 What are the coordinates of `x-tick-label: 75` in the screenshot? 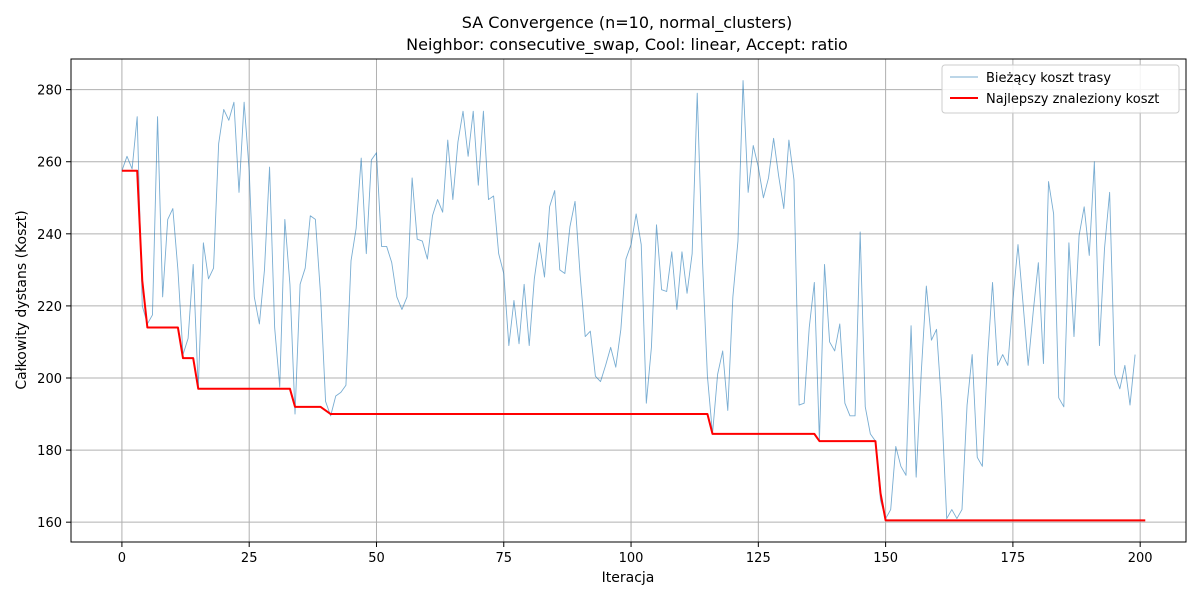 It's located at (503, 558).